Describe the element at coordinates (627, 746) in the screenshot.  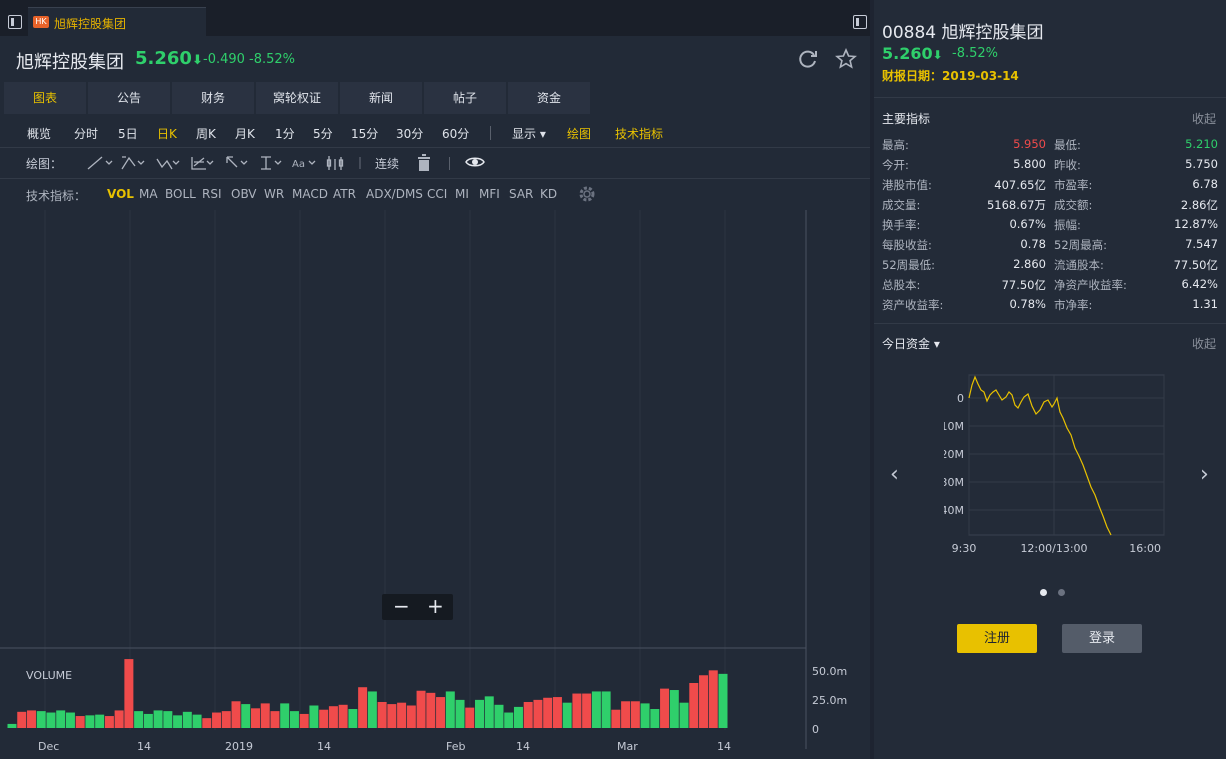
I see `x-tick-label: Mar` at that location.